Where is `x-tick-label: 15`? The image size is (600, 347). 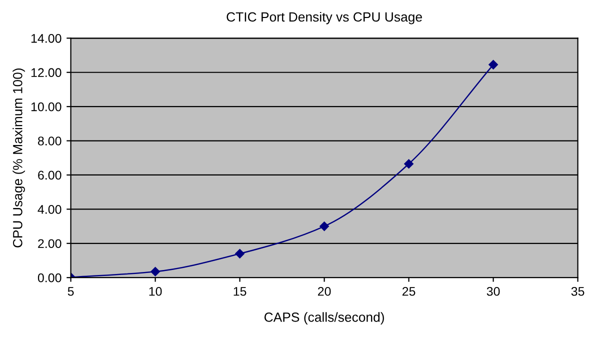
x-tick-label: 15 is located at coordinates (240, 291).